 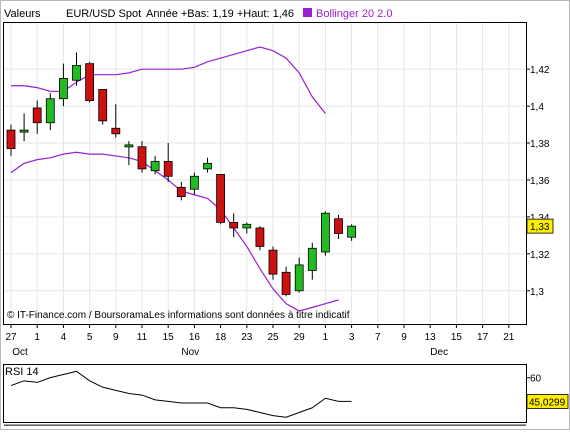 What do you see at coordinates (537, 107) in the screenshot?
I see `price-y-tick-label: 1,4` at bounding box center [537, 107].